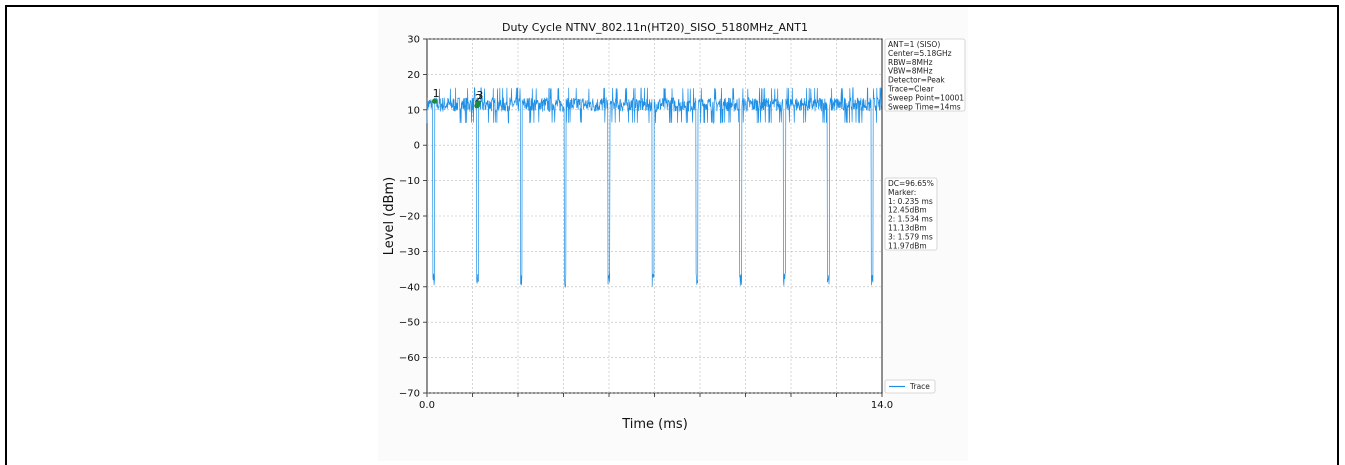 The width and height of the screenshot is (1345, 465). What do you see at coordinates (427, 405) in the screenshot?
I see `x-tick-label: 0.0` at bounding box center [427, 405].